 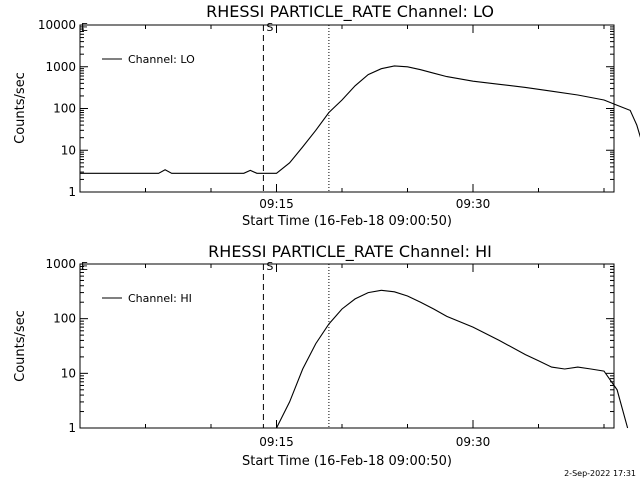 I want to click on event-marker-label-lo-0: S, so click(x=269, y=27).